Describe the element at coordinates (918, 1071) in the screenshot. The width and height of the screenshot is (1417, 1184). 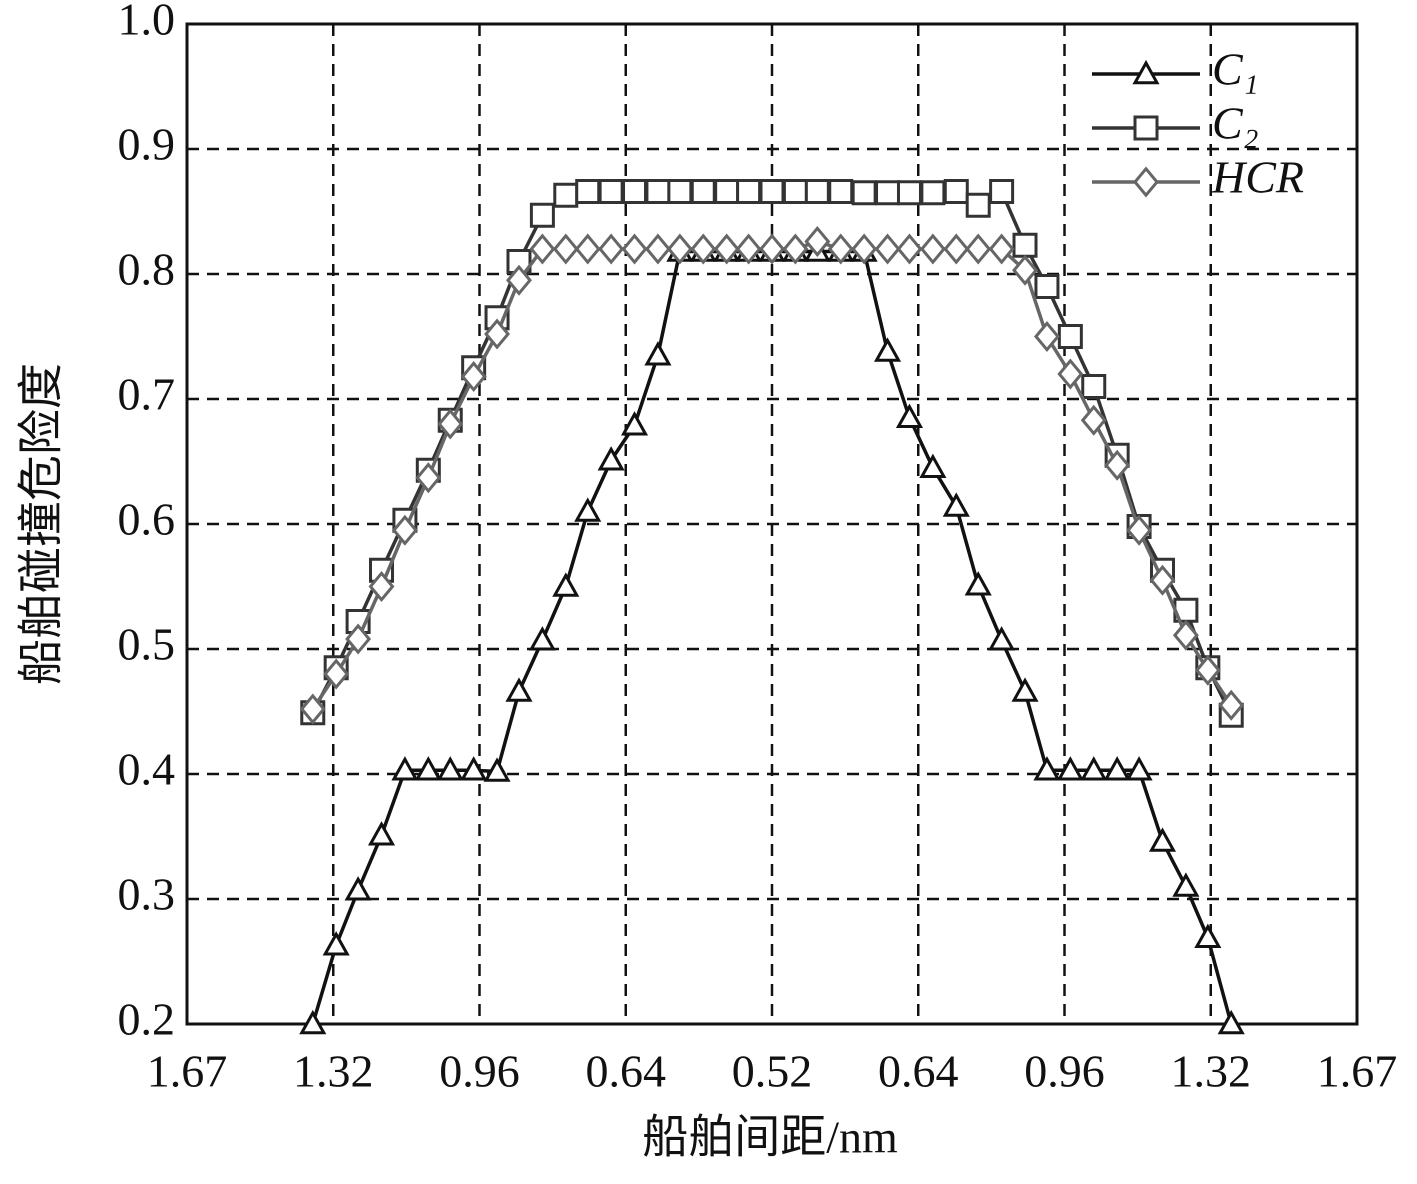
I see `x-tick-label: 0.64` at that location.